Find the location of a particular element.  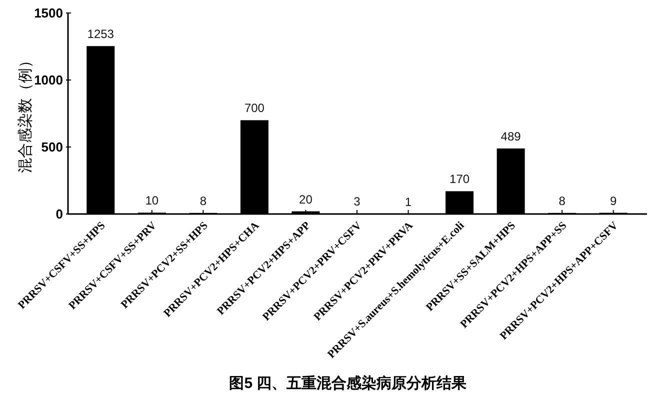

data-label: 700 is located at coordinates (254, 108).